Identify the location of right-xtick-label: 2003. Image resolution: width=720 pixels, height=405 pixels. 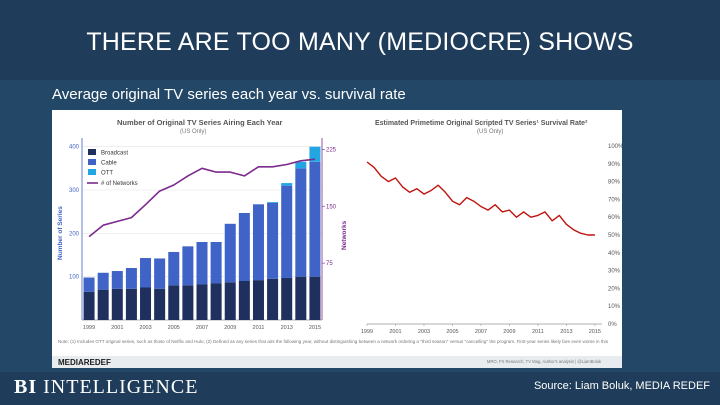
(424, 332).